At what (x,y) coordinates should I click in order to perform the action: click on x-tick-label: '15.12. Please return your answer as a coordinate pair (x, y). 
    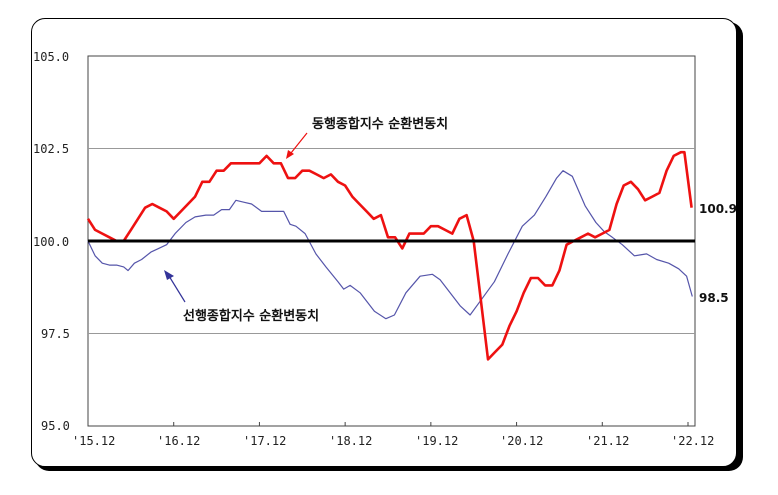
    Looking at the image, I should click on (93, 441).